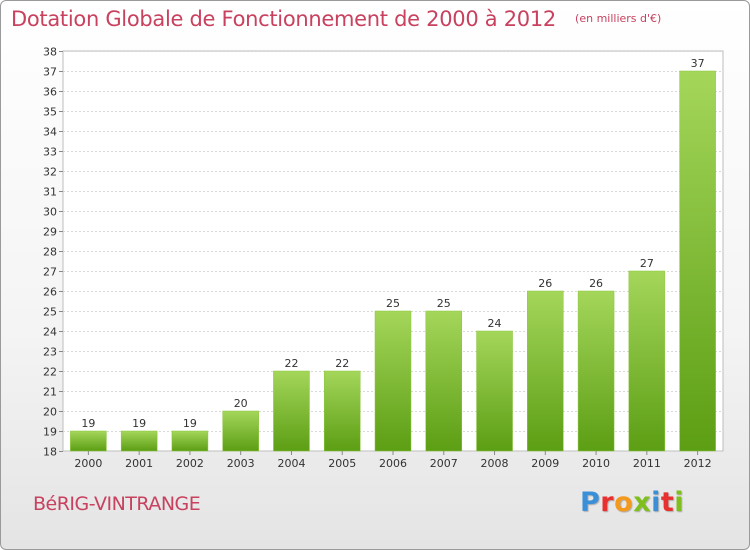 Image resolution: width=750 pixels, height=550 pixels. Describe the element at coordinates (50, 52) in the screenshot. I see `y-tick-label: 38` at that location.